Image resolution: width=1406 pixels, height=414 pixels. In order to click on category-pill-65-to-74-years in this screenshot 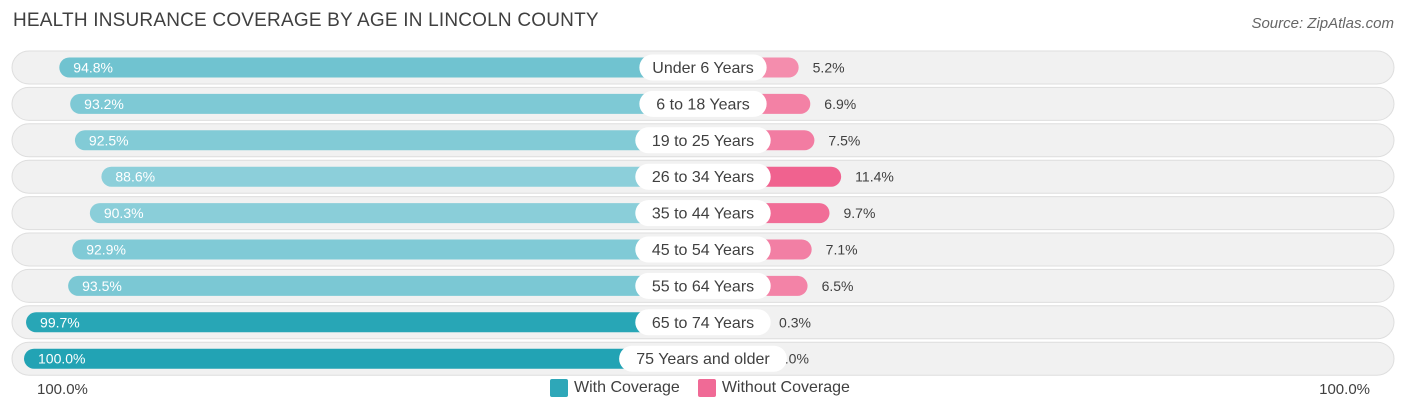, I will do `click(703, 322)`.